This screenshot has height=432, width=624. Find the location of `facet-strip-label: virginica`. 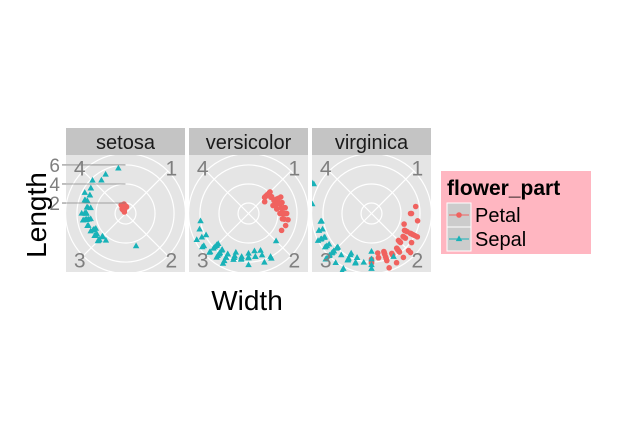

facet-strip-label: virginica is located at coordinates (372, 143).